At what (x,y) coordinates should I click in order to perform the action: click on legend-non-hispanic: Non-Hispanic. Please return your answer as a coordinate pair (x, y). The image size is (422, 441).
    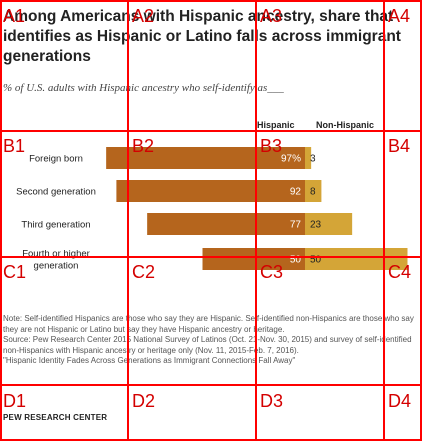
    Looking at the image, I should click on (345, 125).